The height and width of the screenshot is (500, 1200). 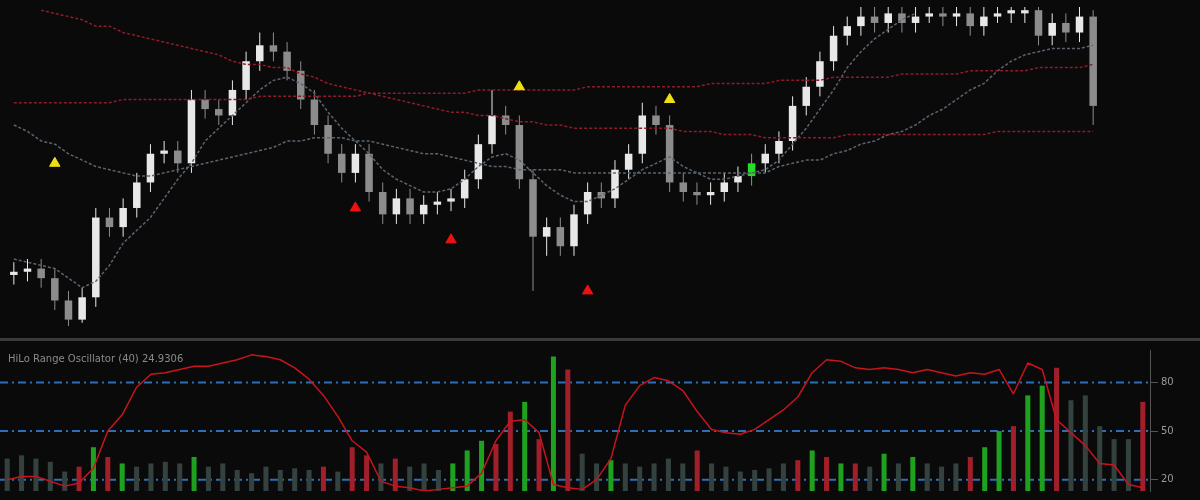 What do you see at coordinates (1167, 479) in the screenshot?
I see `y-tick-label: 20` at bounding box center [1167, 479].